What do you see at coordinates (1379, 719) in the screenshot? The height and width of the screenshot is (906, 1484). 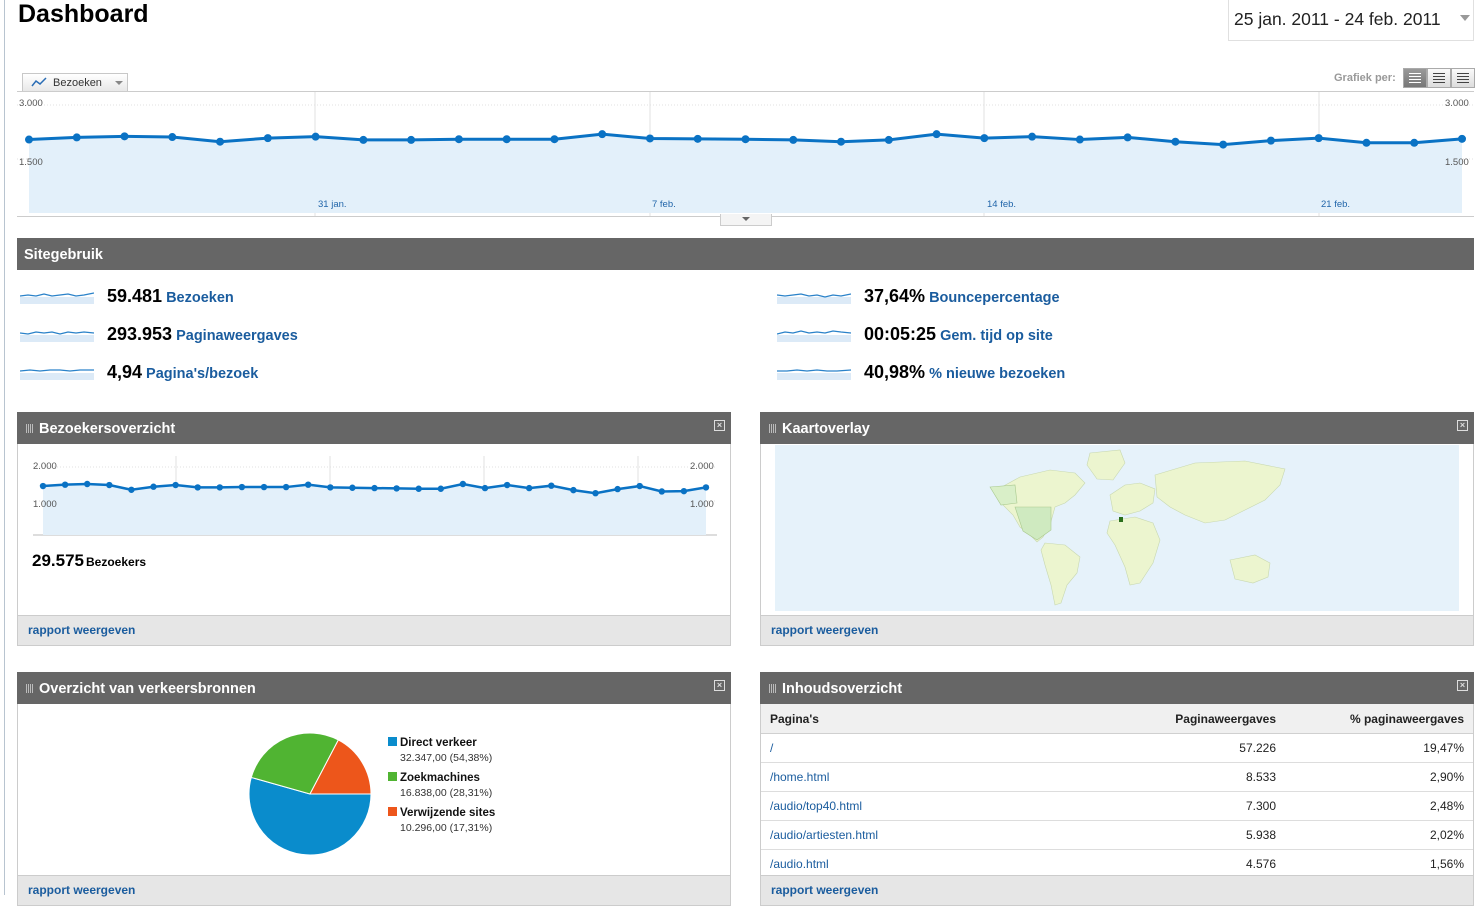 I see `column-header-pageviews-pct: % paginaweergaves` at bounding box center [1379, 719].